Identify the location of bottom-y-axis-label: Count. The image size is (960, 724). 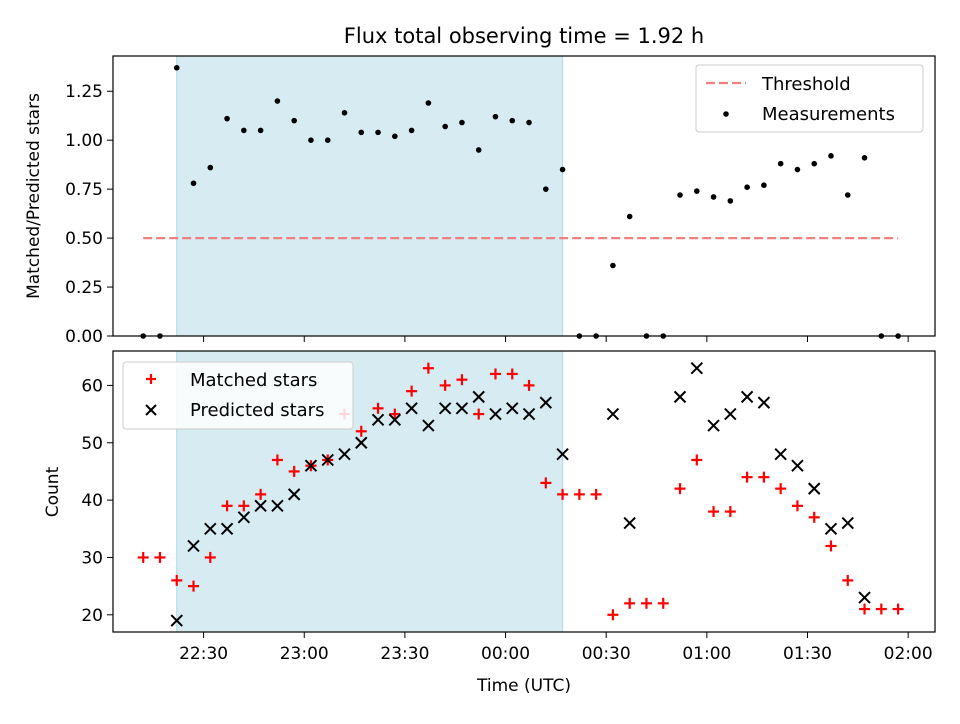
(53, 491).